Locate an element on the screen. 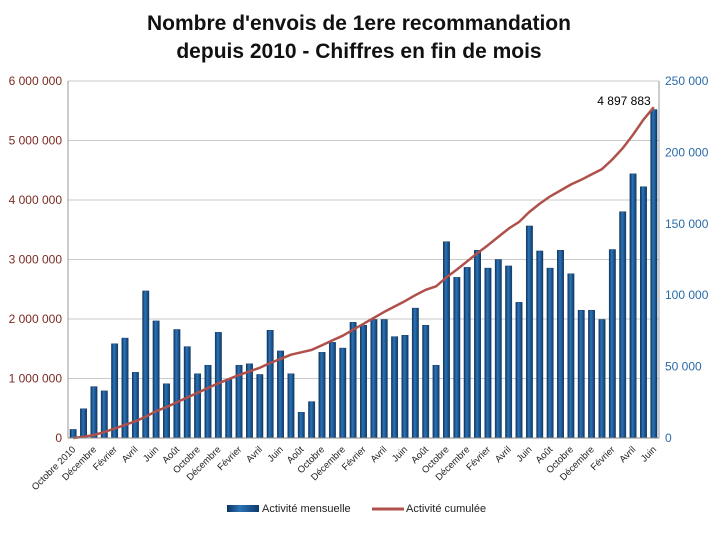 This screenshot has height=553, width=718. left-tick-label: 6 000 000 is located at coordinates (36, 81).